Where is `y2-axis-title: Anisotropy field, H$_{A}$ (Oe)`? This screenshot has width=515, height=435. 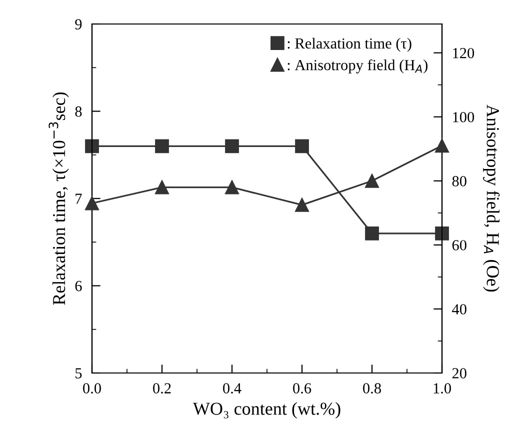 y2-axis-title: Anisotropy field, H$_{A}$ (Oe) is located at coordinates (491, 198).